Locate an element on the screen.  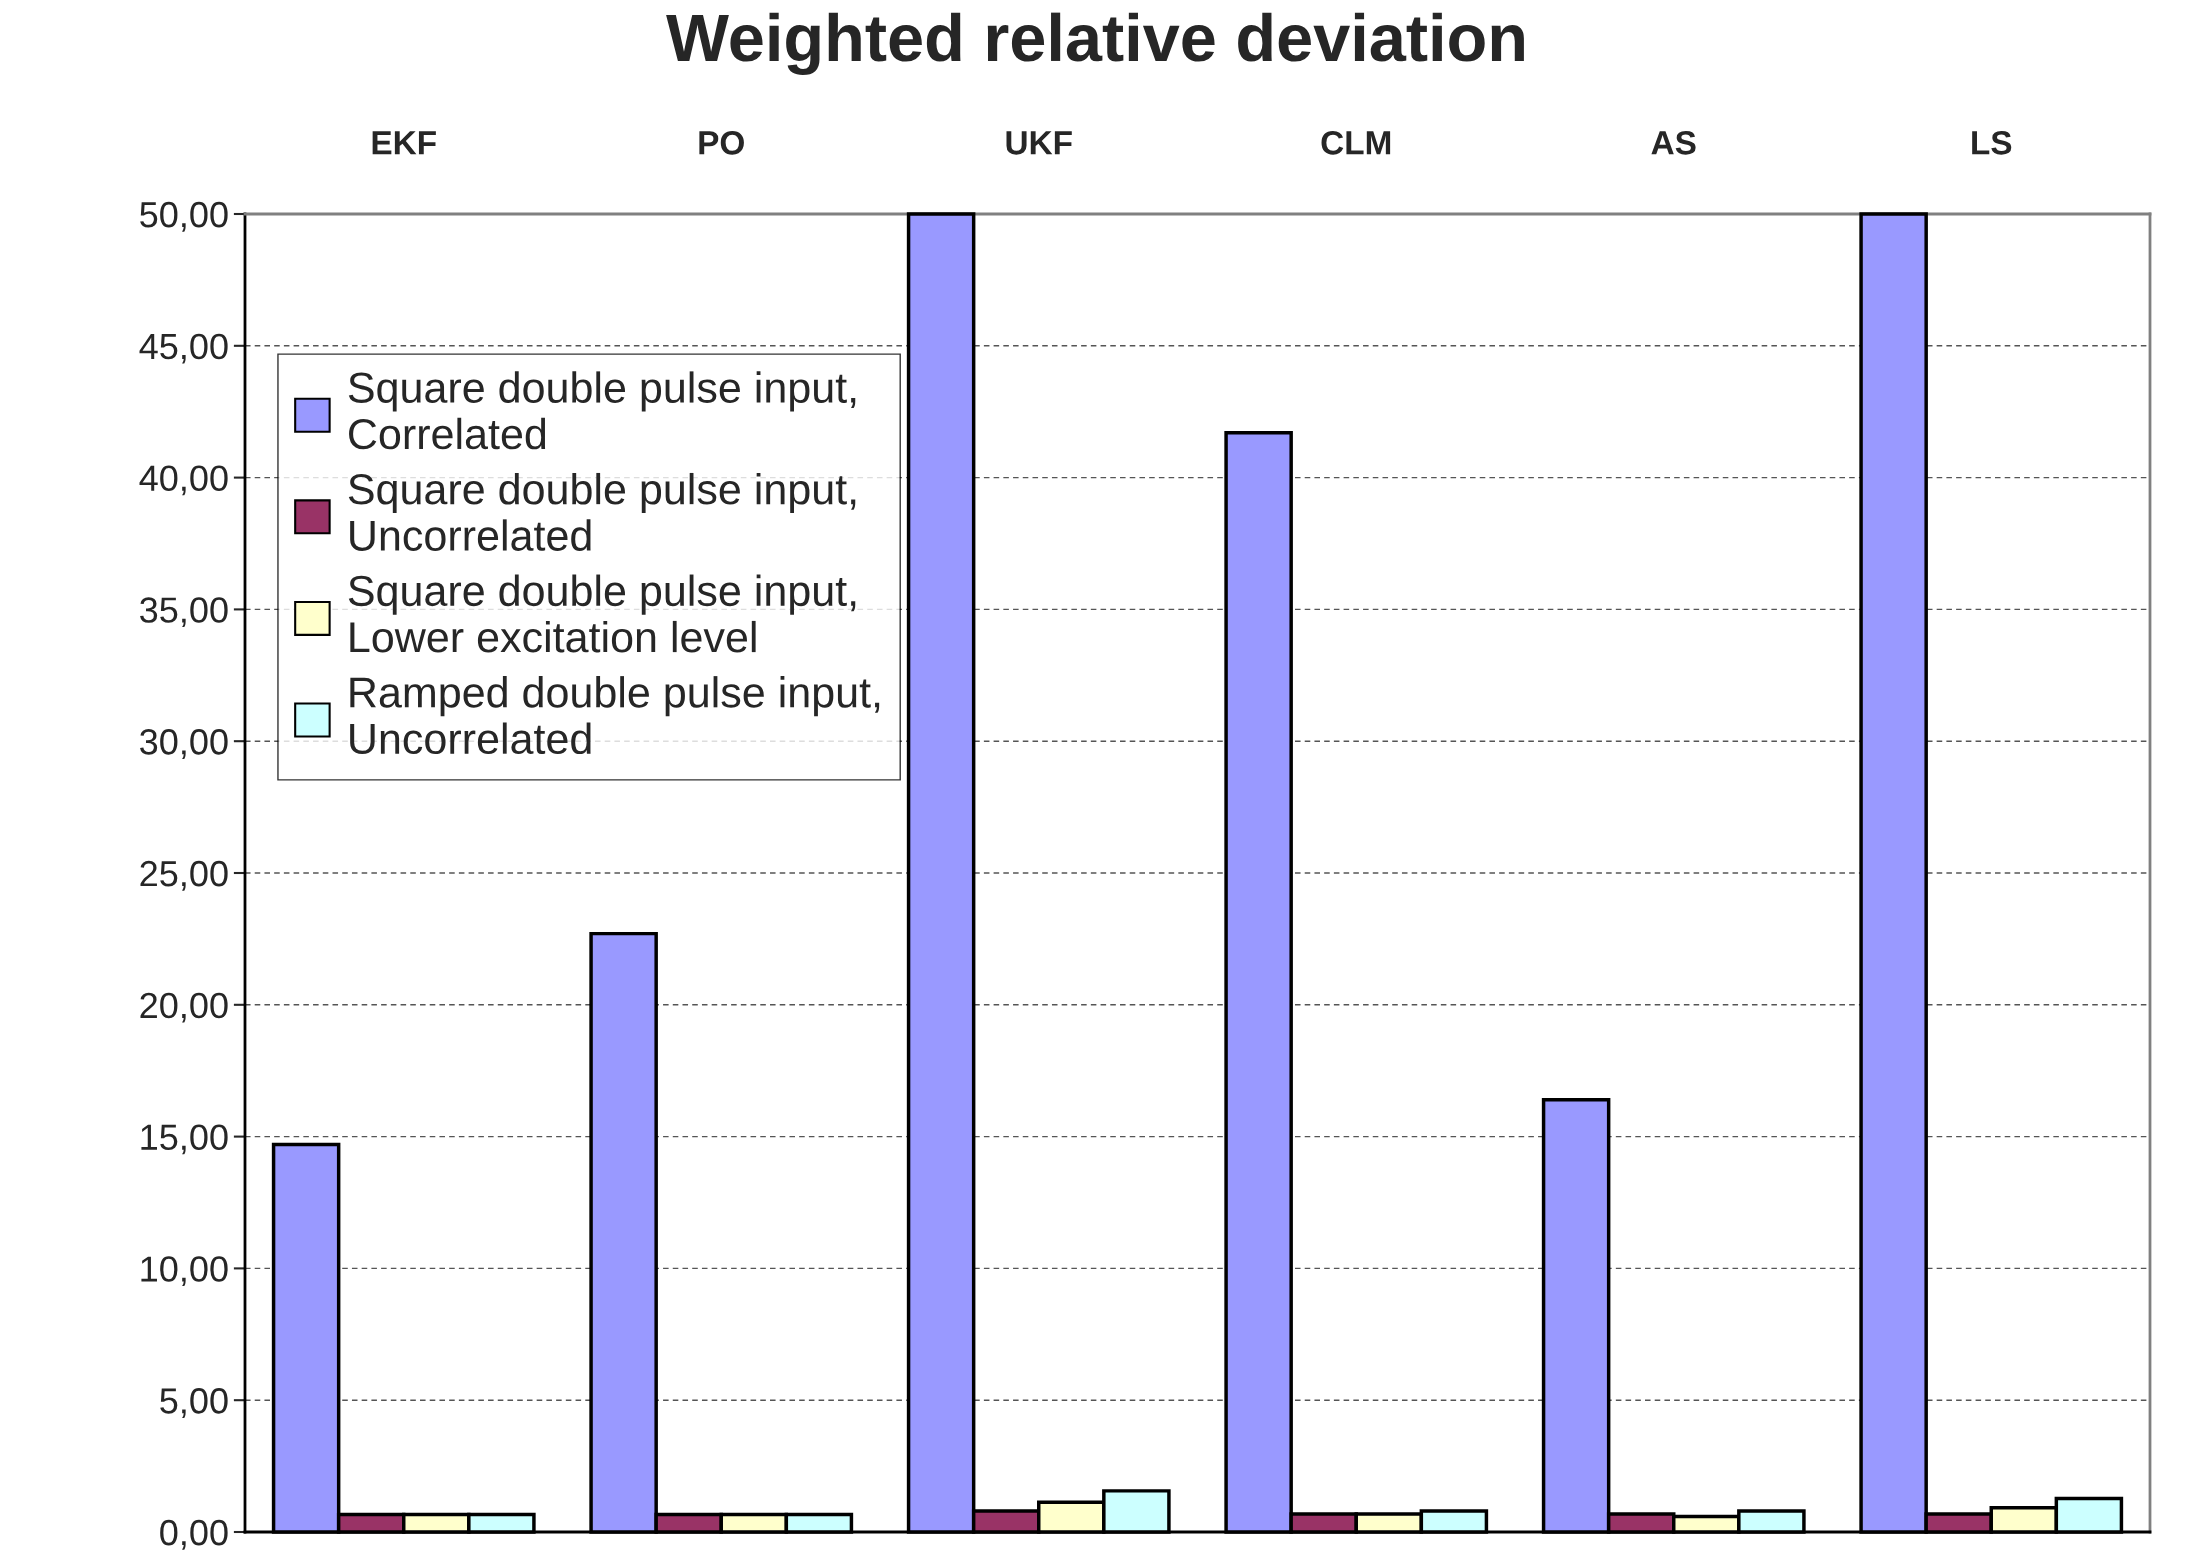
y-tick-label: 15,00 is located at coordinates (184, 1139).